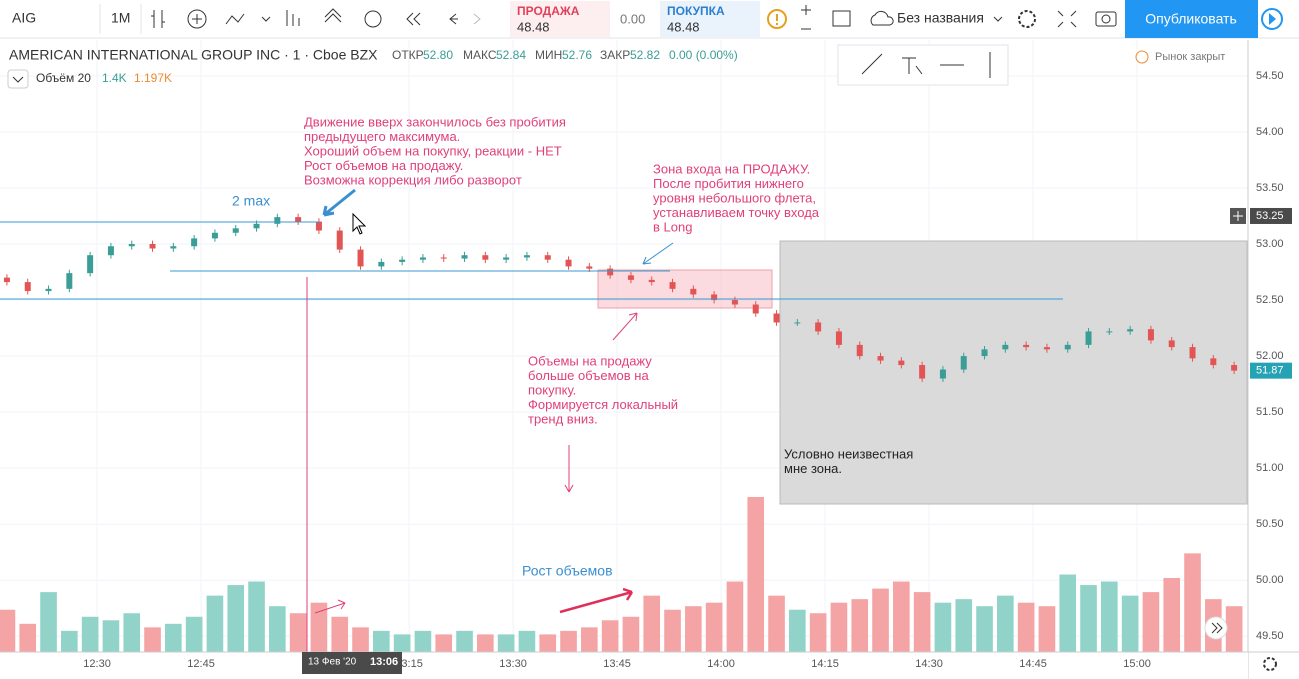 The width and height of the screenshot is (1299, 679). What do you see at coordinates (1067, 19) in the screenshot?
I see `expand-button` at bounding box center [1067, 19].